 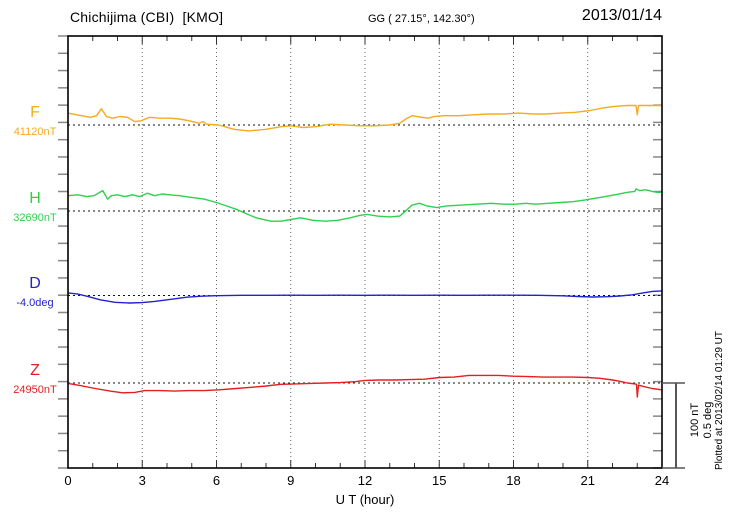 What do you see at coordinates (621, 15) in the screenshot?
I see `plot-date: 2013/01/14` at bounding box center [621, 15].